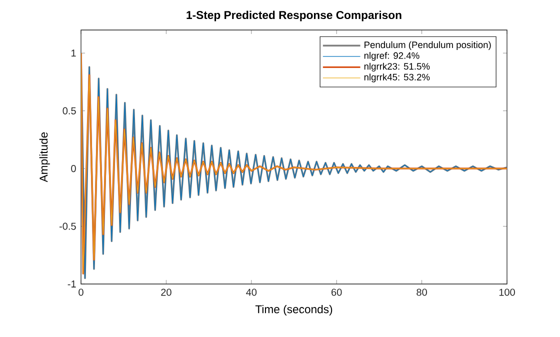 Image resolution: width=560 pixels, height=337 pixels. Describe the element at coordinates (73, 168) in the screenshot. I see `y-tick-label: 0` at that location.